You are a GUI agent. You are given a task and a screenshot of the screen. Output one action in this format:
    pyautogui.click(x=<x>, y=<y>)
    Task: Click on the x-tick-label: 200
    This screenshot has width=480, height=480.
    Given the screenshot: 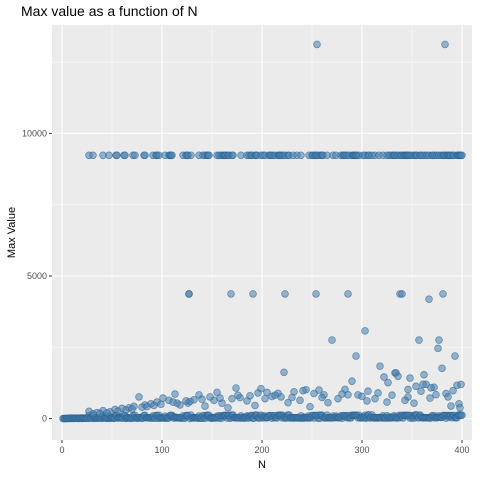 What is the action you would take?
    pyautogui.click(x=261, y=450)
    